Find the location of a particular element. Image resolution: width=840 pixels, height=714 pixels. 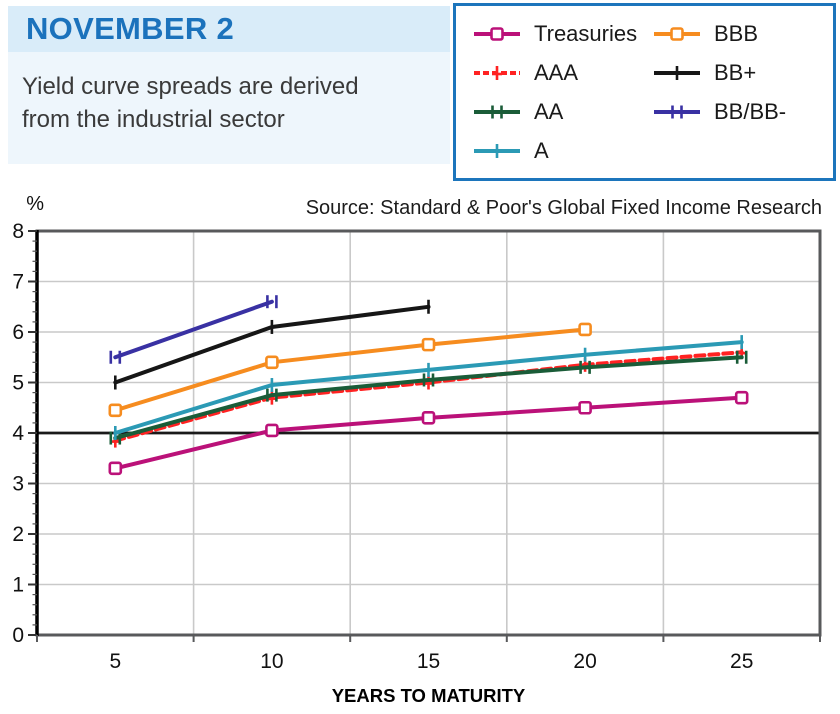

svg-text: 0 is located at coordinates (18, 635).